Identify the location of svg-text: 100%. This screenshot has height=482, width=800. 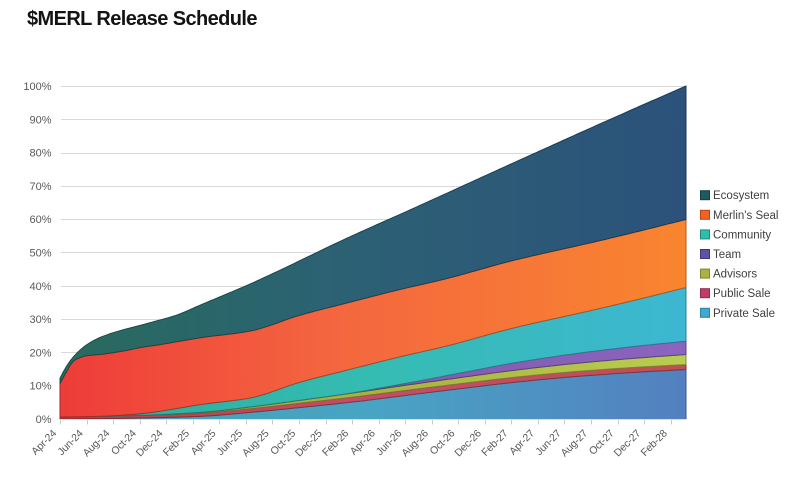
(37, 87).